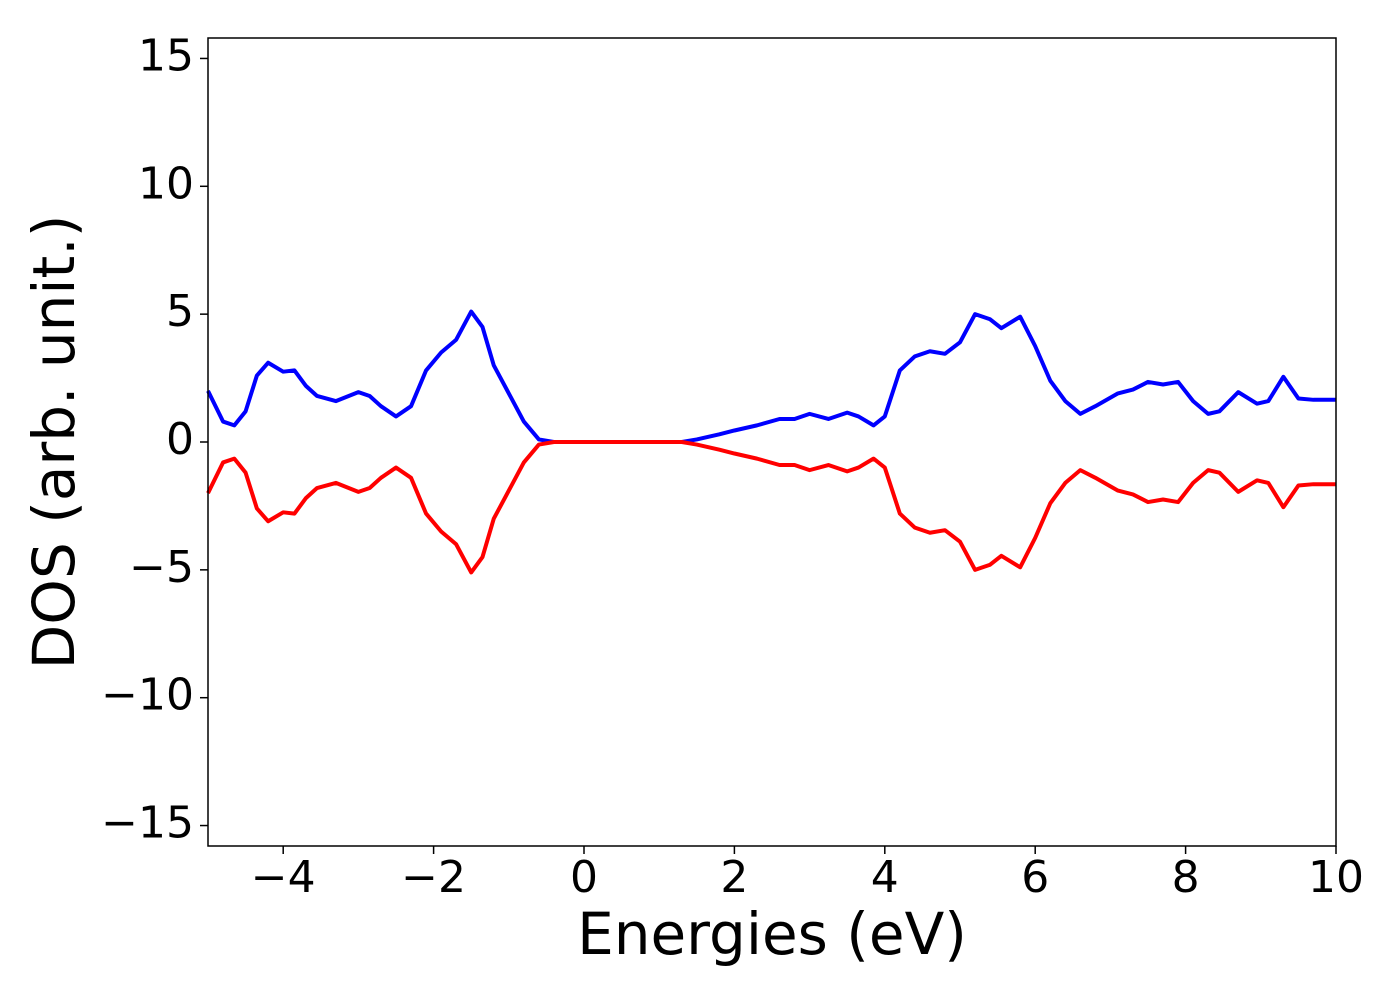 The image size is (1400, 1000). I want to click on y-tick-label: −5, so click(161, 567).